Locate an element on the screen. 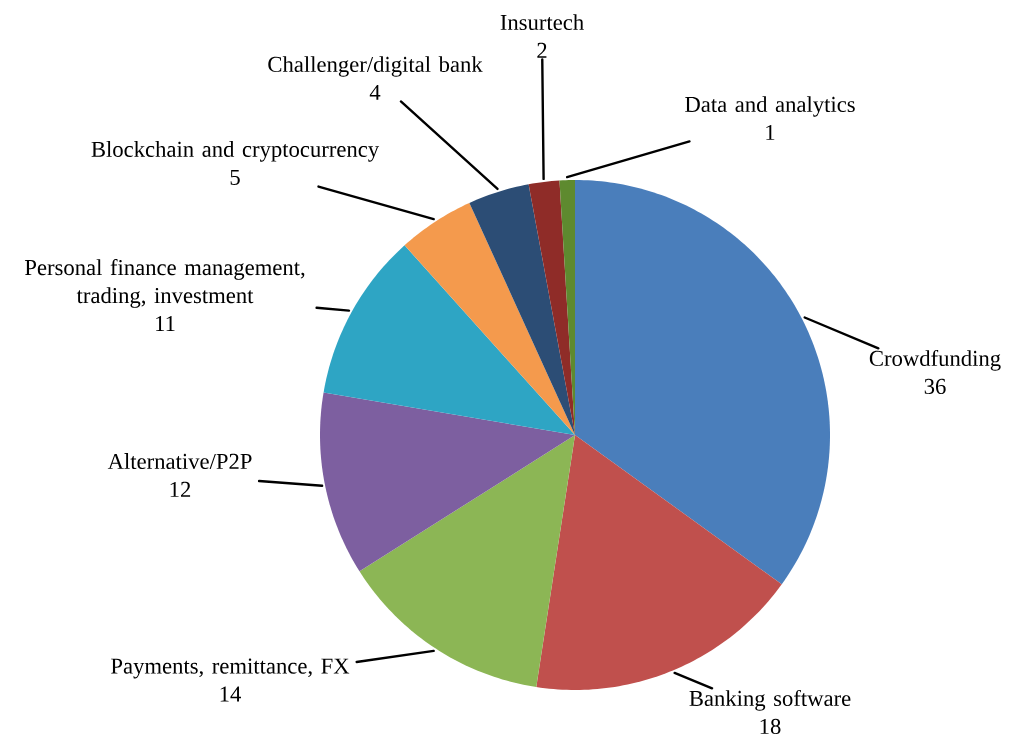 The width and height of the screenshot is (1024, 742). slice-label: Alternative/P2P is located at coordinates (179, 461).